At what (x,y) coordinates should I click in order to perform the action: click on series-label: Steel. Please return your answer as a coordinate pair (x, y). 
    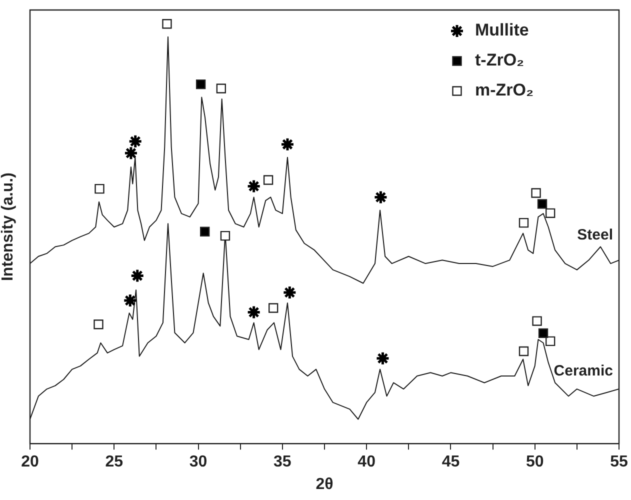
    Looking at the image, I should click on (595, 235).